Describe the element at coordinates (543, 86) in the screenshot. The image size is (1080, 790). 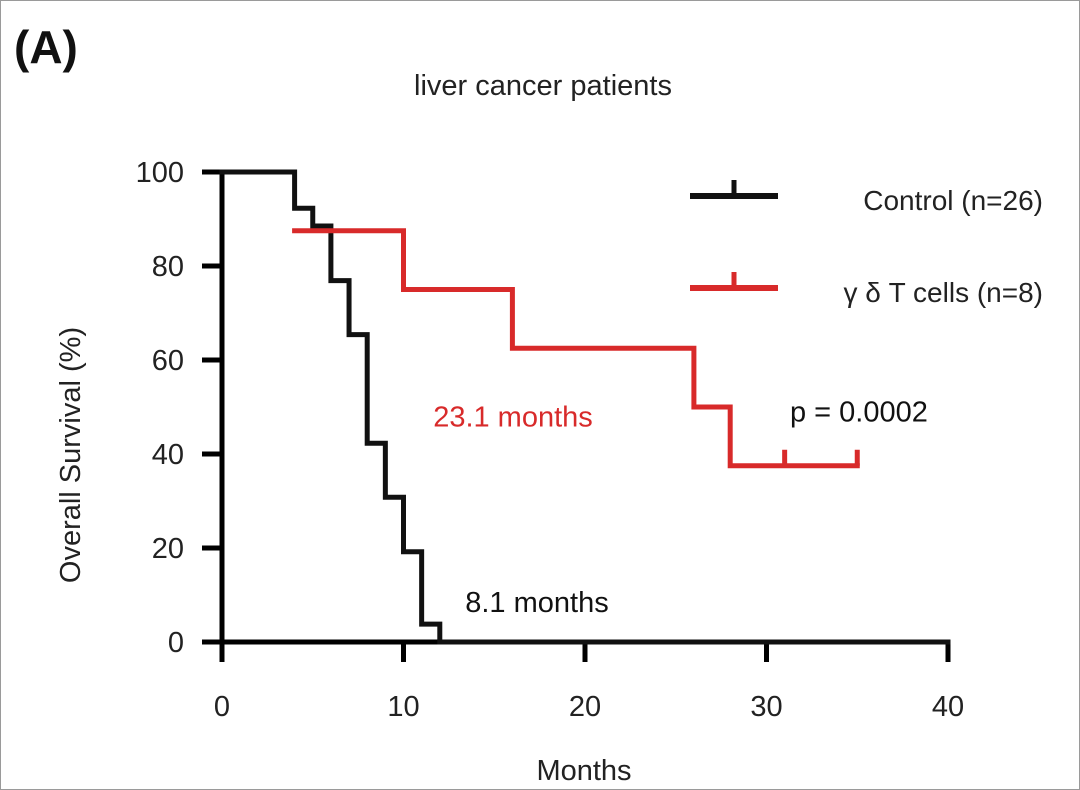
I see `chart-title: liver cancer patients` at that location.